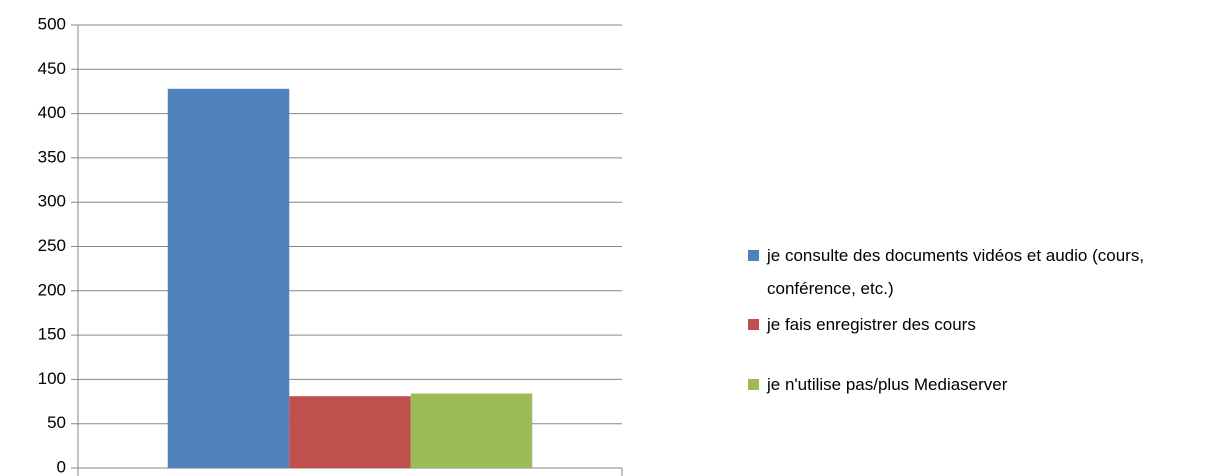  I want to click on legend-item: je n'utilise pas/plus Mediaserver, so click(988, 384).